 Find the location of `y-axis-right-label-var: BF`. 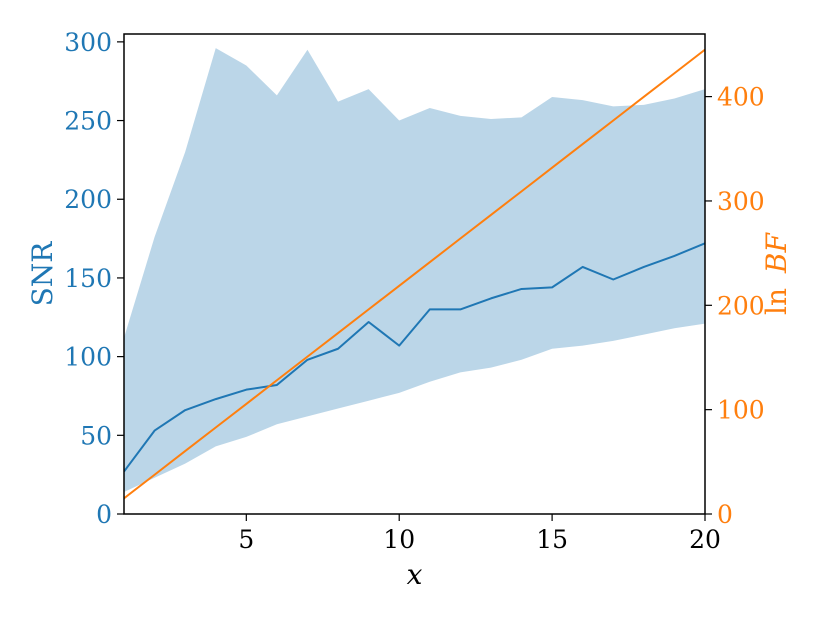

y-axis-right-label-var: BF is located at coordinates (776, 252).